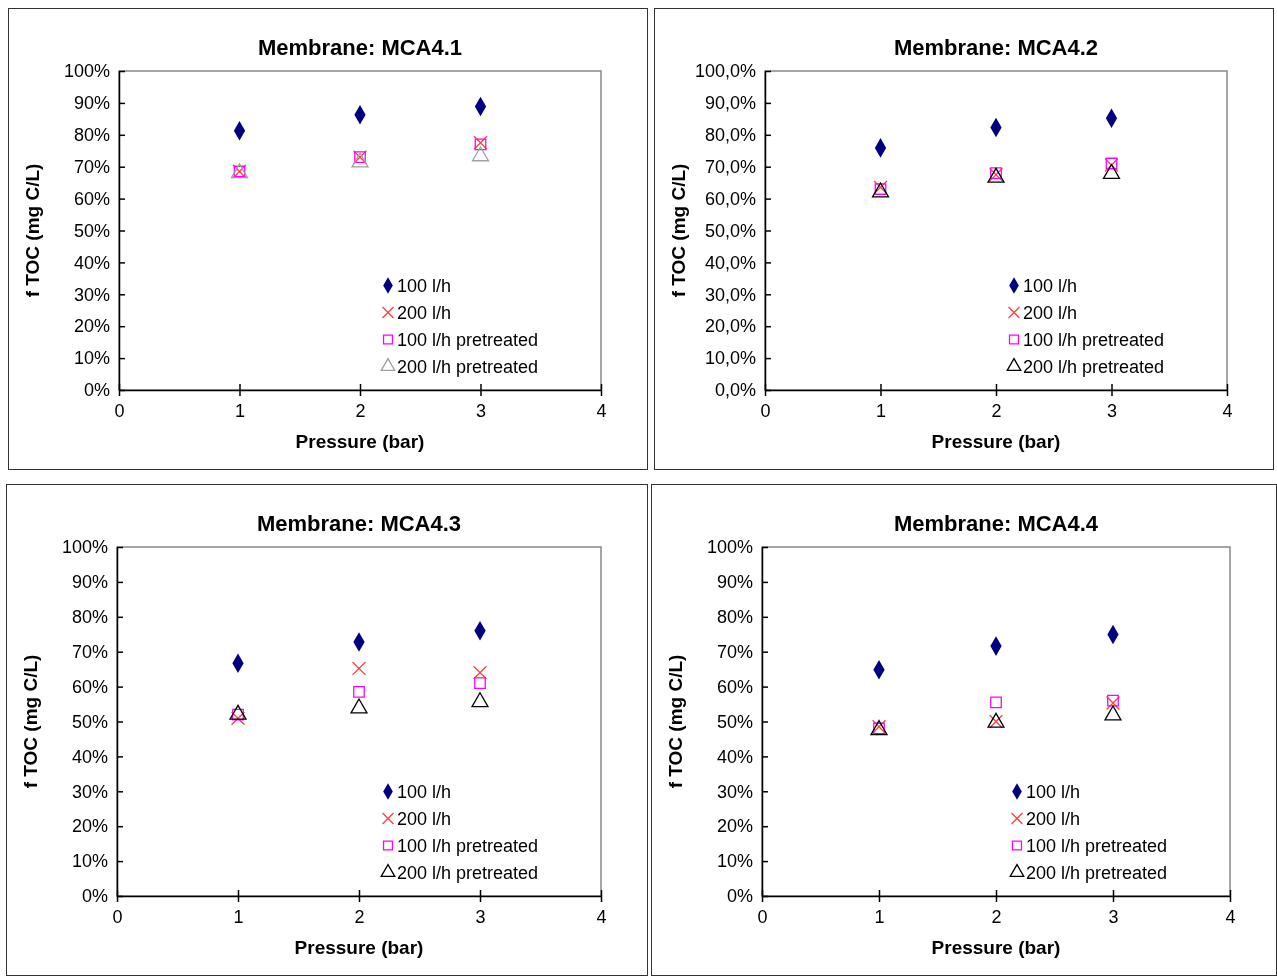 The image size is (1277, 976). Describe the element at coordinates (730, 198) in the screenshot. I see `y-tick-label: 60,0%` at that location.